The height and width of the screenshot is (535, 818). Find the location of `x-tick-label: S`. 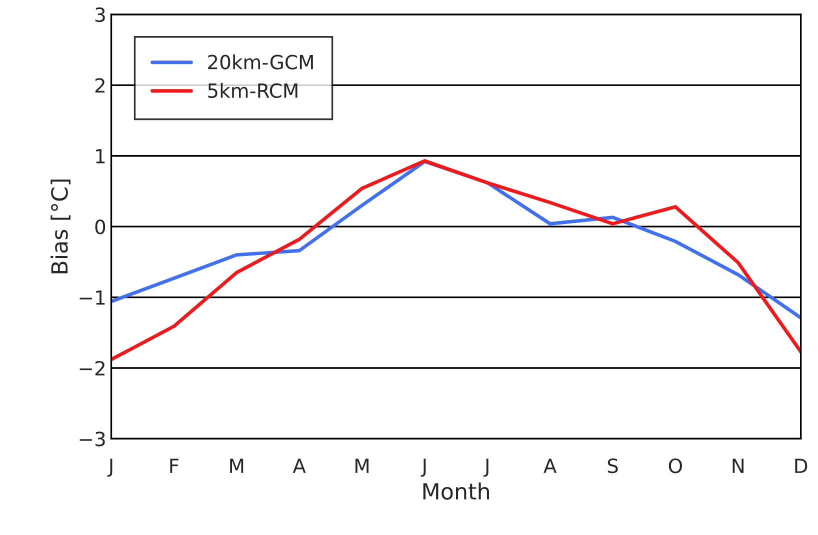

x-tick-label: S is located at coordinates (613, 466).